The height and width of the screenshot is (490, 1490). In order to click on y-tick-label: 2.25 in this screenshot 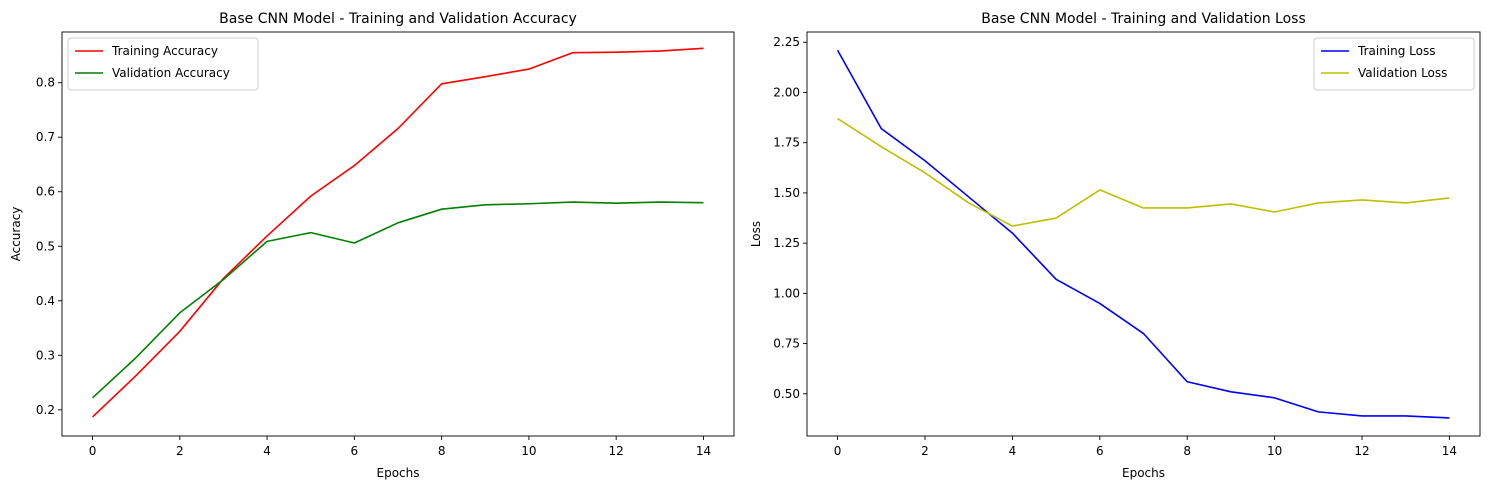, I will do `click(786, 42)`.